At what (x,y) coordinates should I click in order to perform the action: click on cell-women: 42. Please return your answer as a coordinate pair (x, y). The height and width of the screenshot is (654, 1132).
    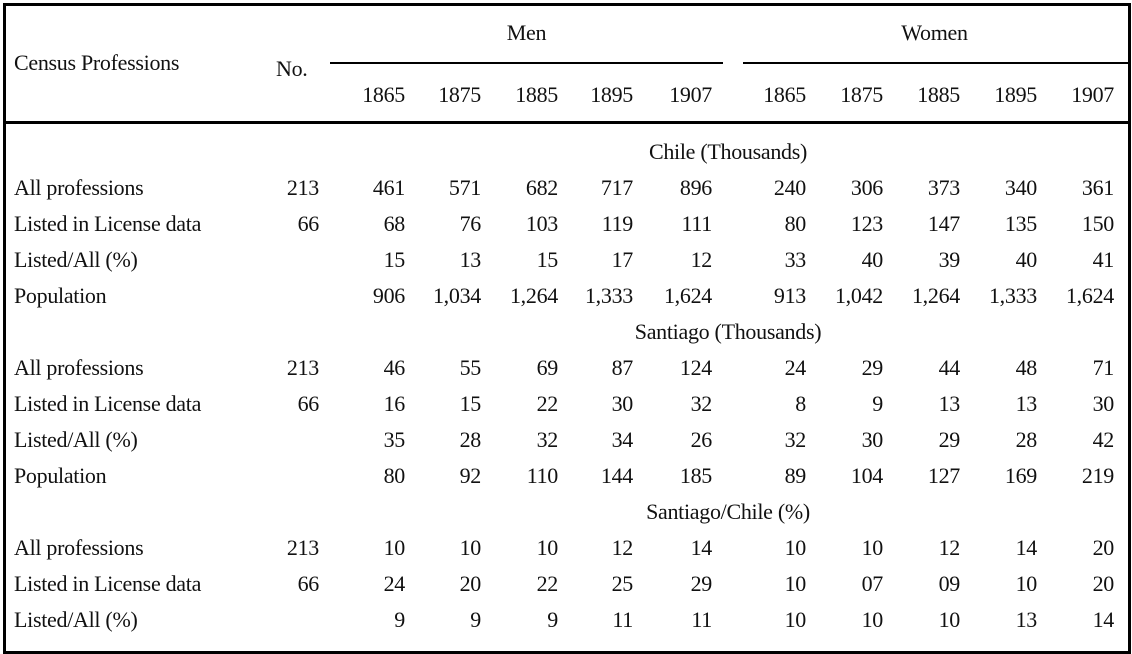
    Looking at the image, I should click on (1103, 439).